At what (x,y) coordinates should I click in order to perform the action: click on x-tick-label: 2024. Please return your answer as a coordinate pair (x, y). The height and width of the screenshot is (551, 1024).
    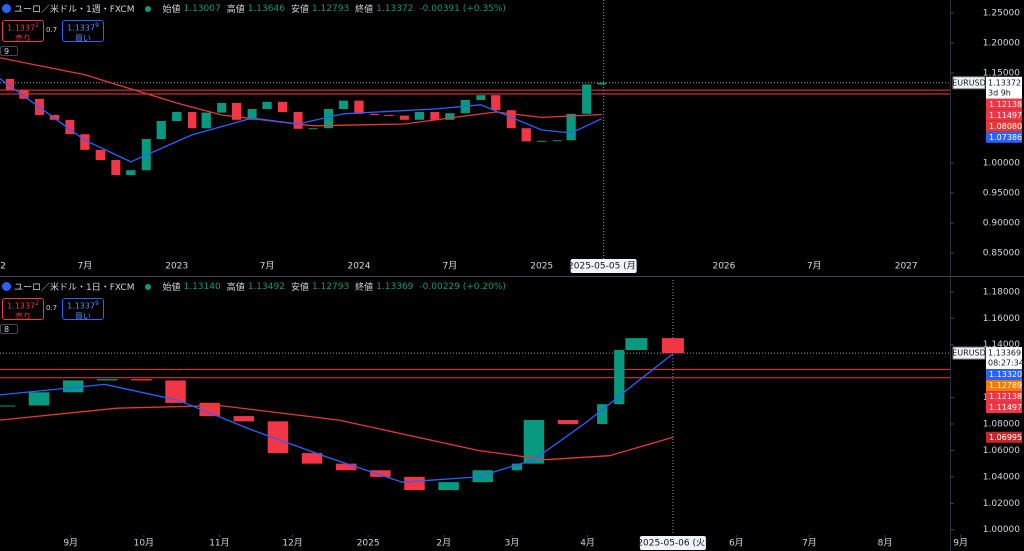
    Looking at the image, I should click on (359, 267).